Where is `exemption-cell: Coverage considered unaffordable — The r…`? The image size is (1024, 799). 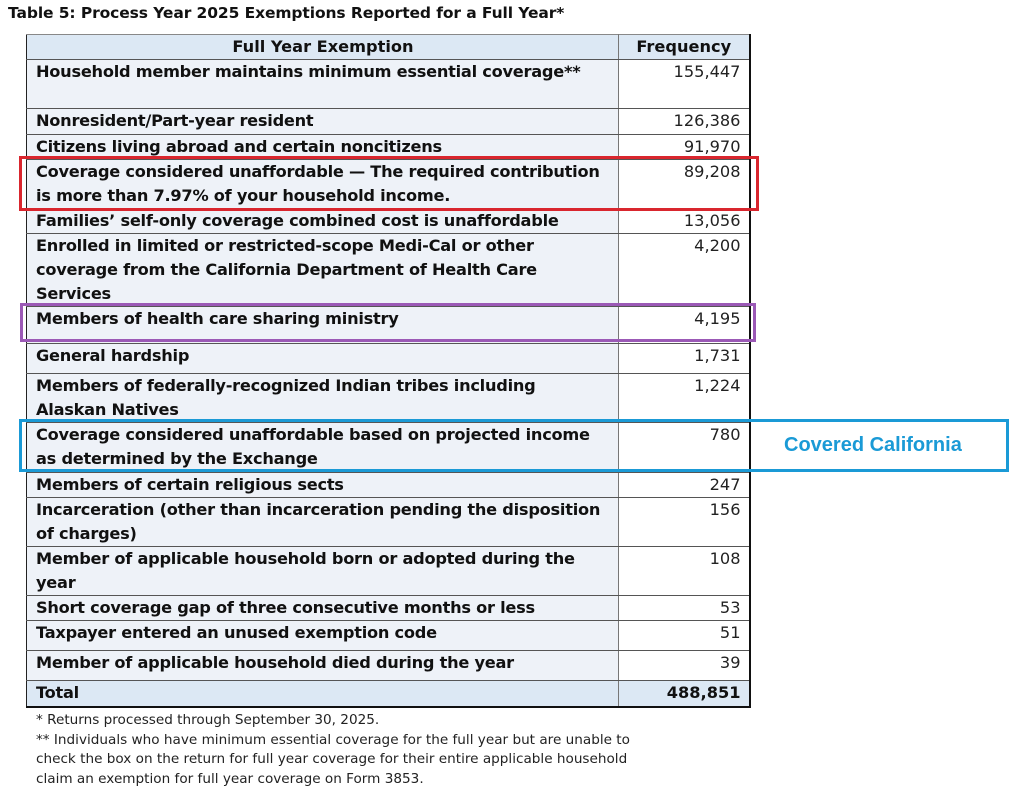
exemption-cell: Coverage considered unaffordable — The r… is located at coordinates (322, 184).